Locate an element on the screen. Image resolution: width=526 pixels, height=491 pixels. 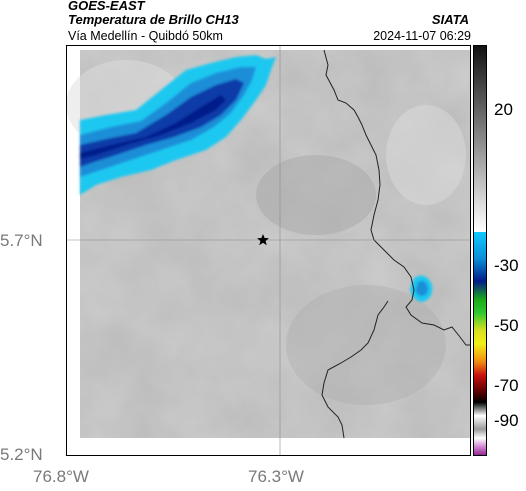
region-subtitle: Vía Medellín - Quibdó 50km is located at coordinates (145, 36).